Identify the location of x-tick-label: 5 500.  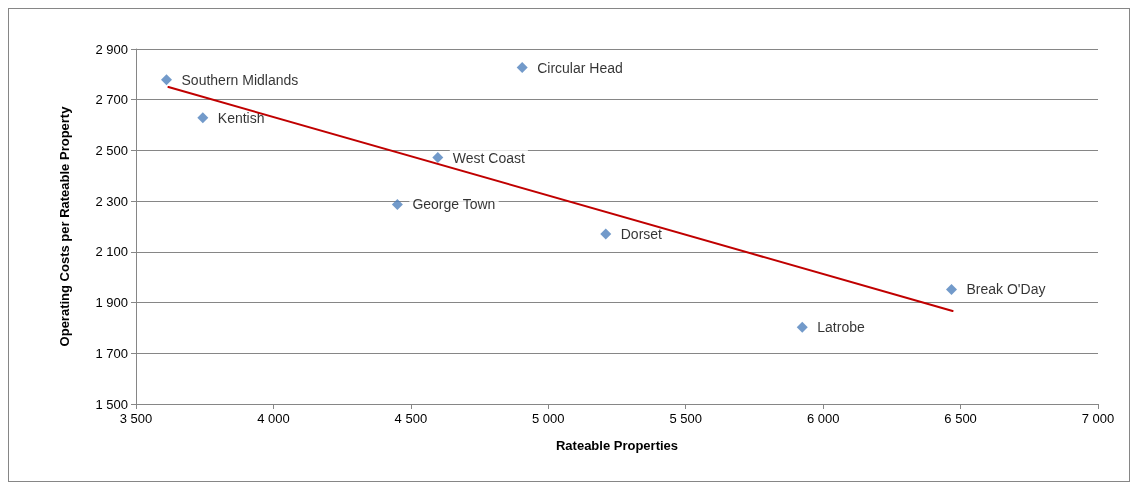
(685, 418).